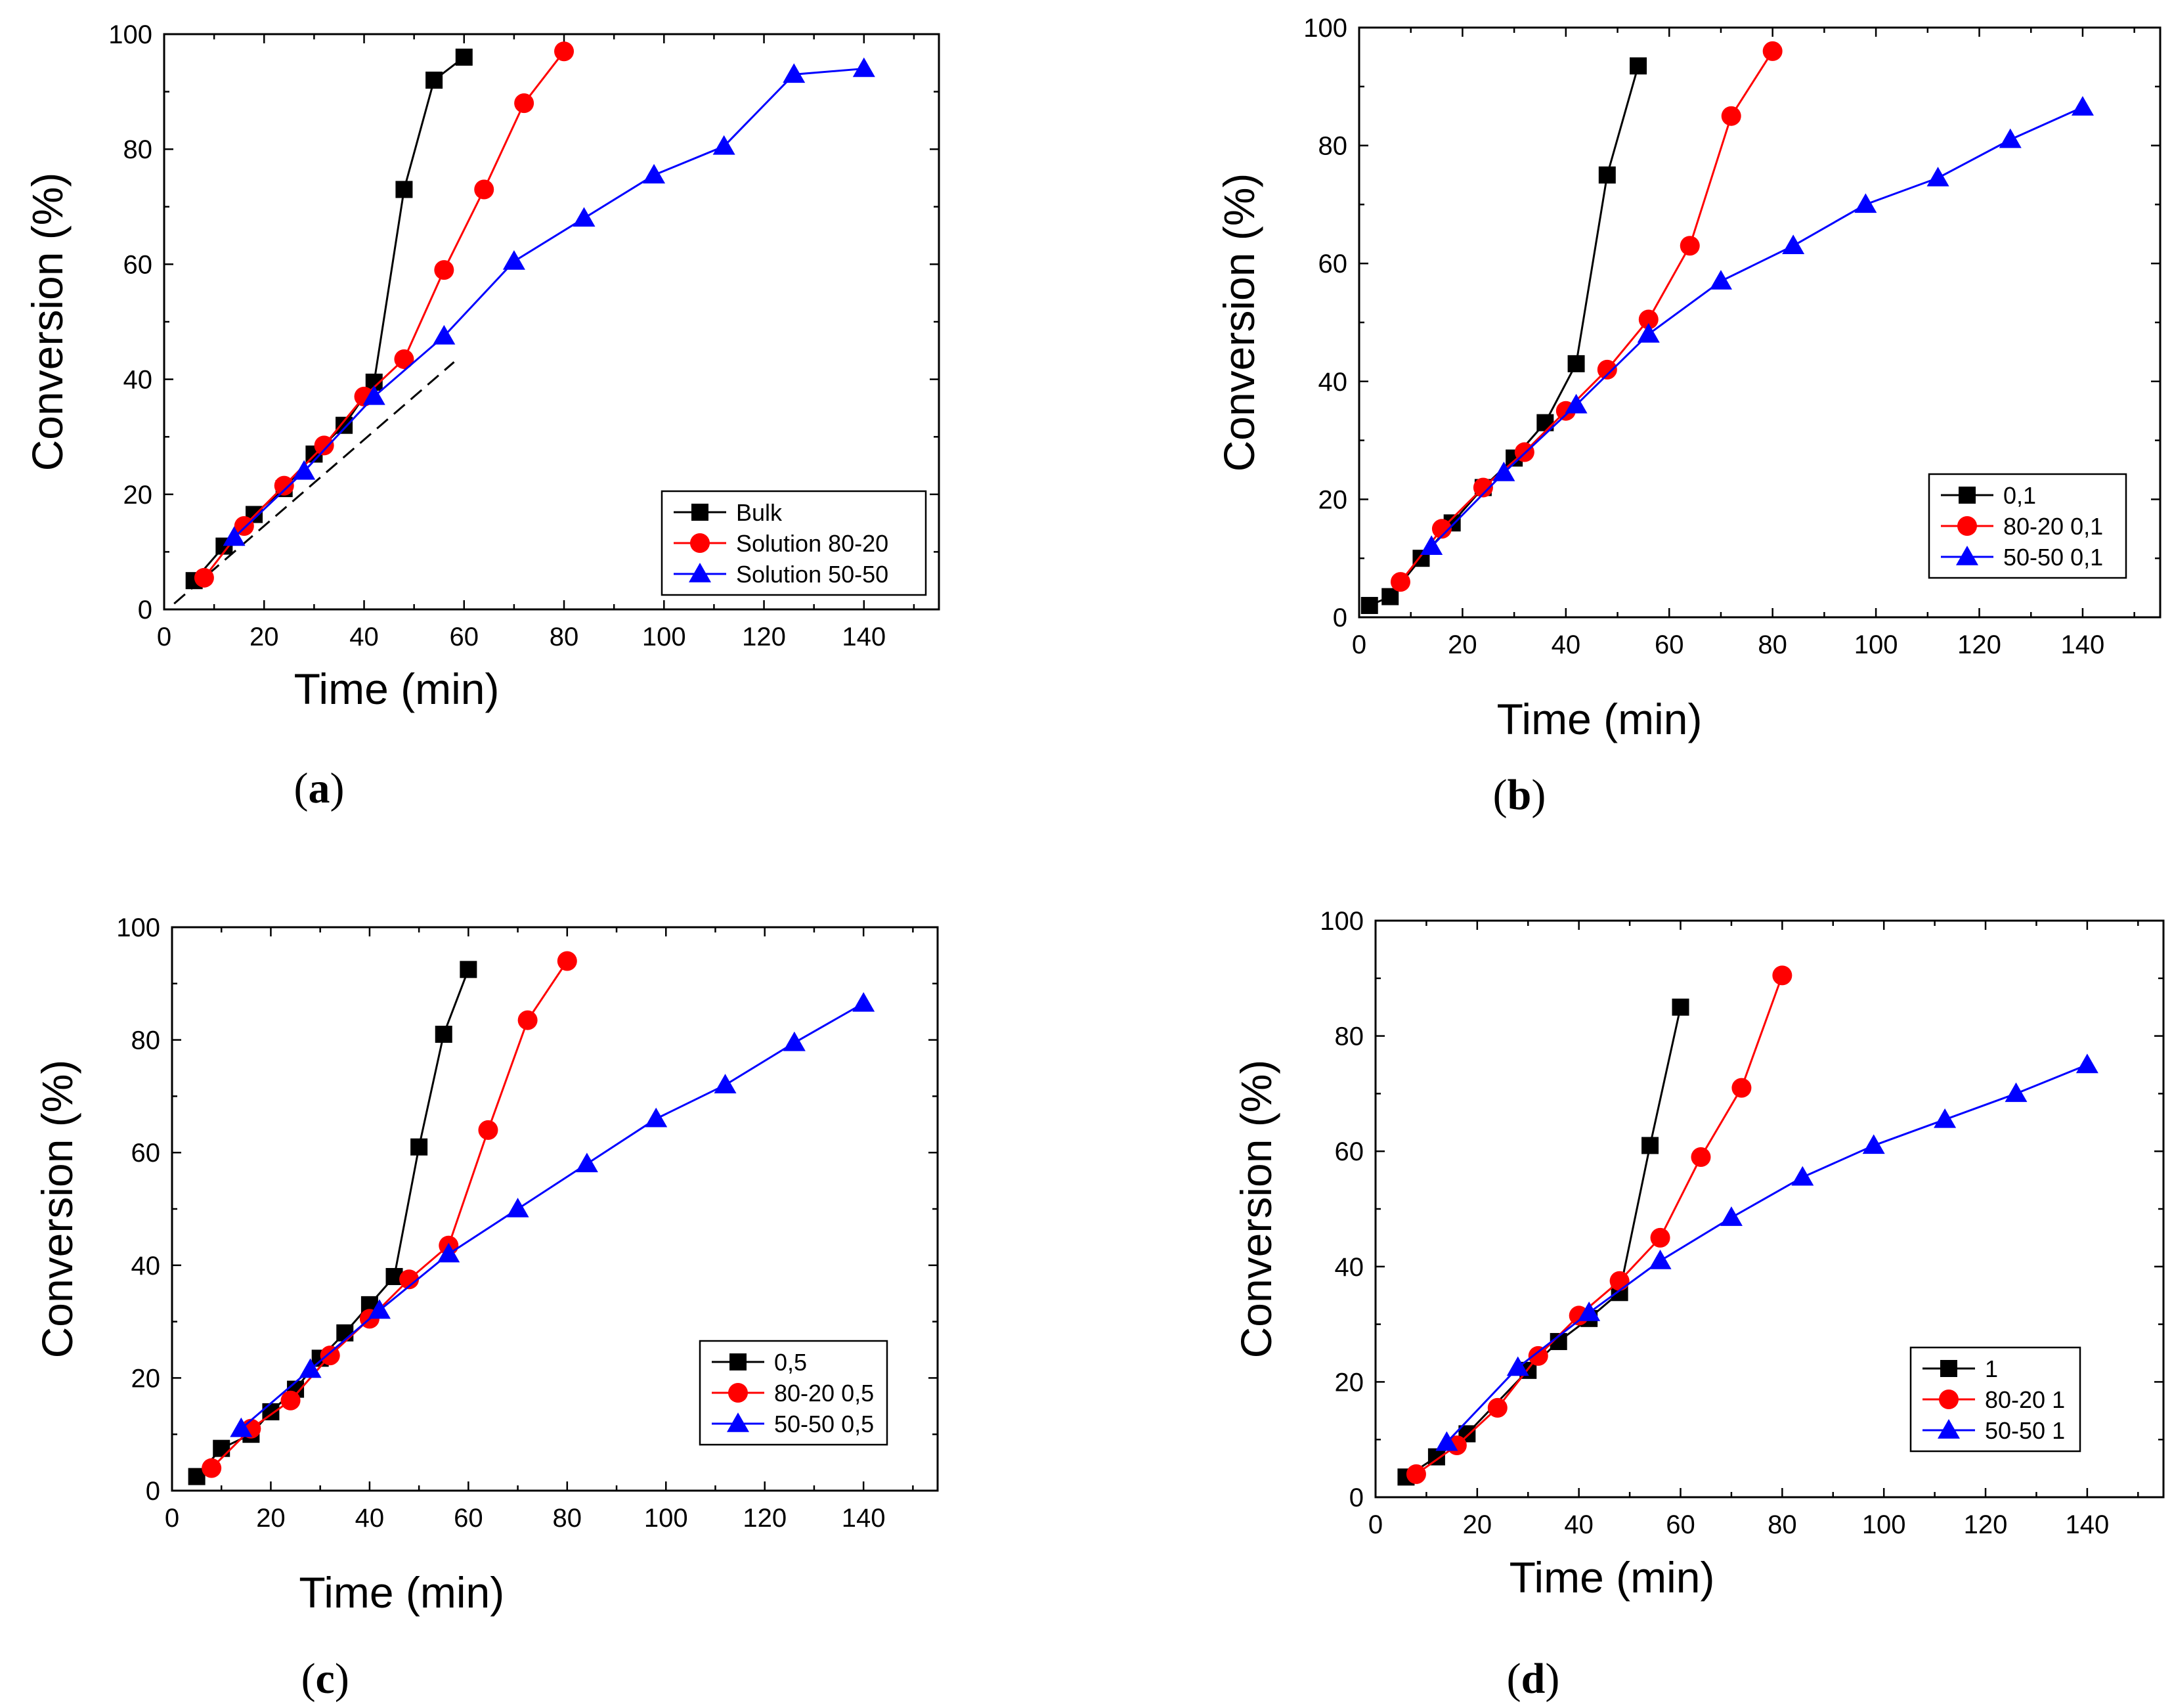 Image resolution: width=2172 pixels, height=1708 pixels. Describe the element at coordinates (824, 1394) in the screenshot. I see `legend-label: 80-20 0,5` at that location.